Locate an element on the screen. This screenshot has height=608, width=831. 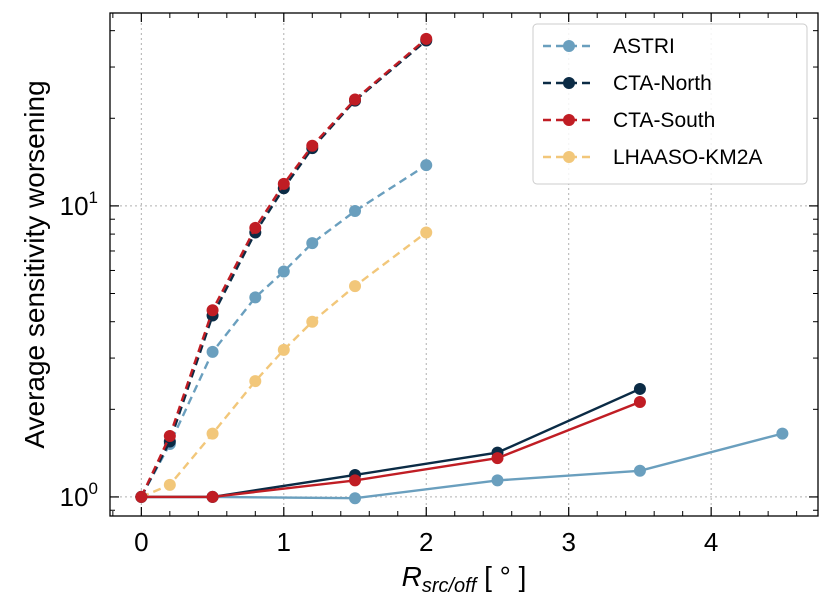
legend-label: ASTRI is located at coordinates (644, 46).